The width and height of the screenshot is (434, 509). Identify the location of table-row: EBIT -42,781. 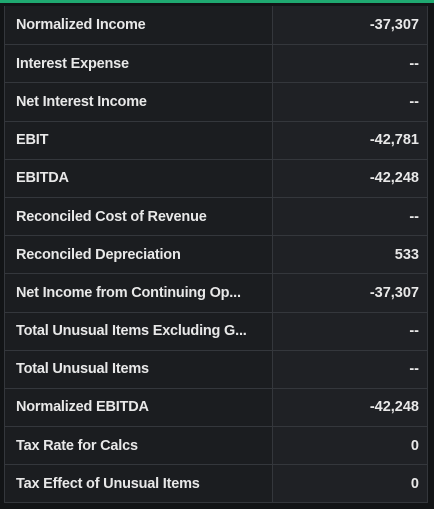
(216, 139).